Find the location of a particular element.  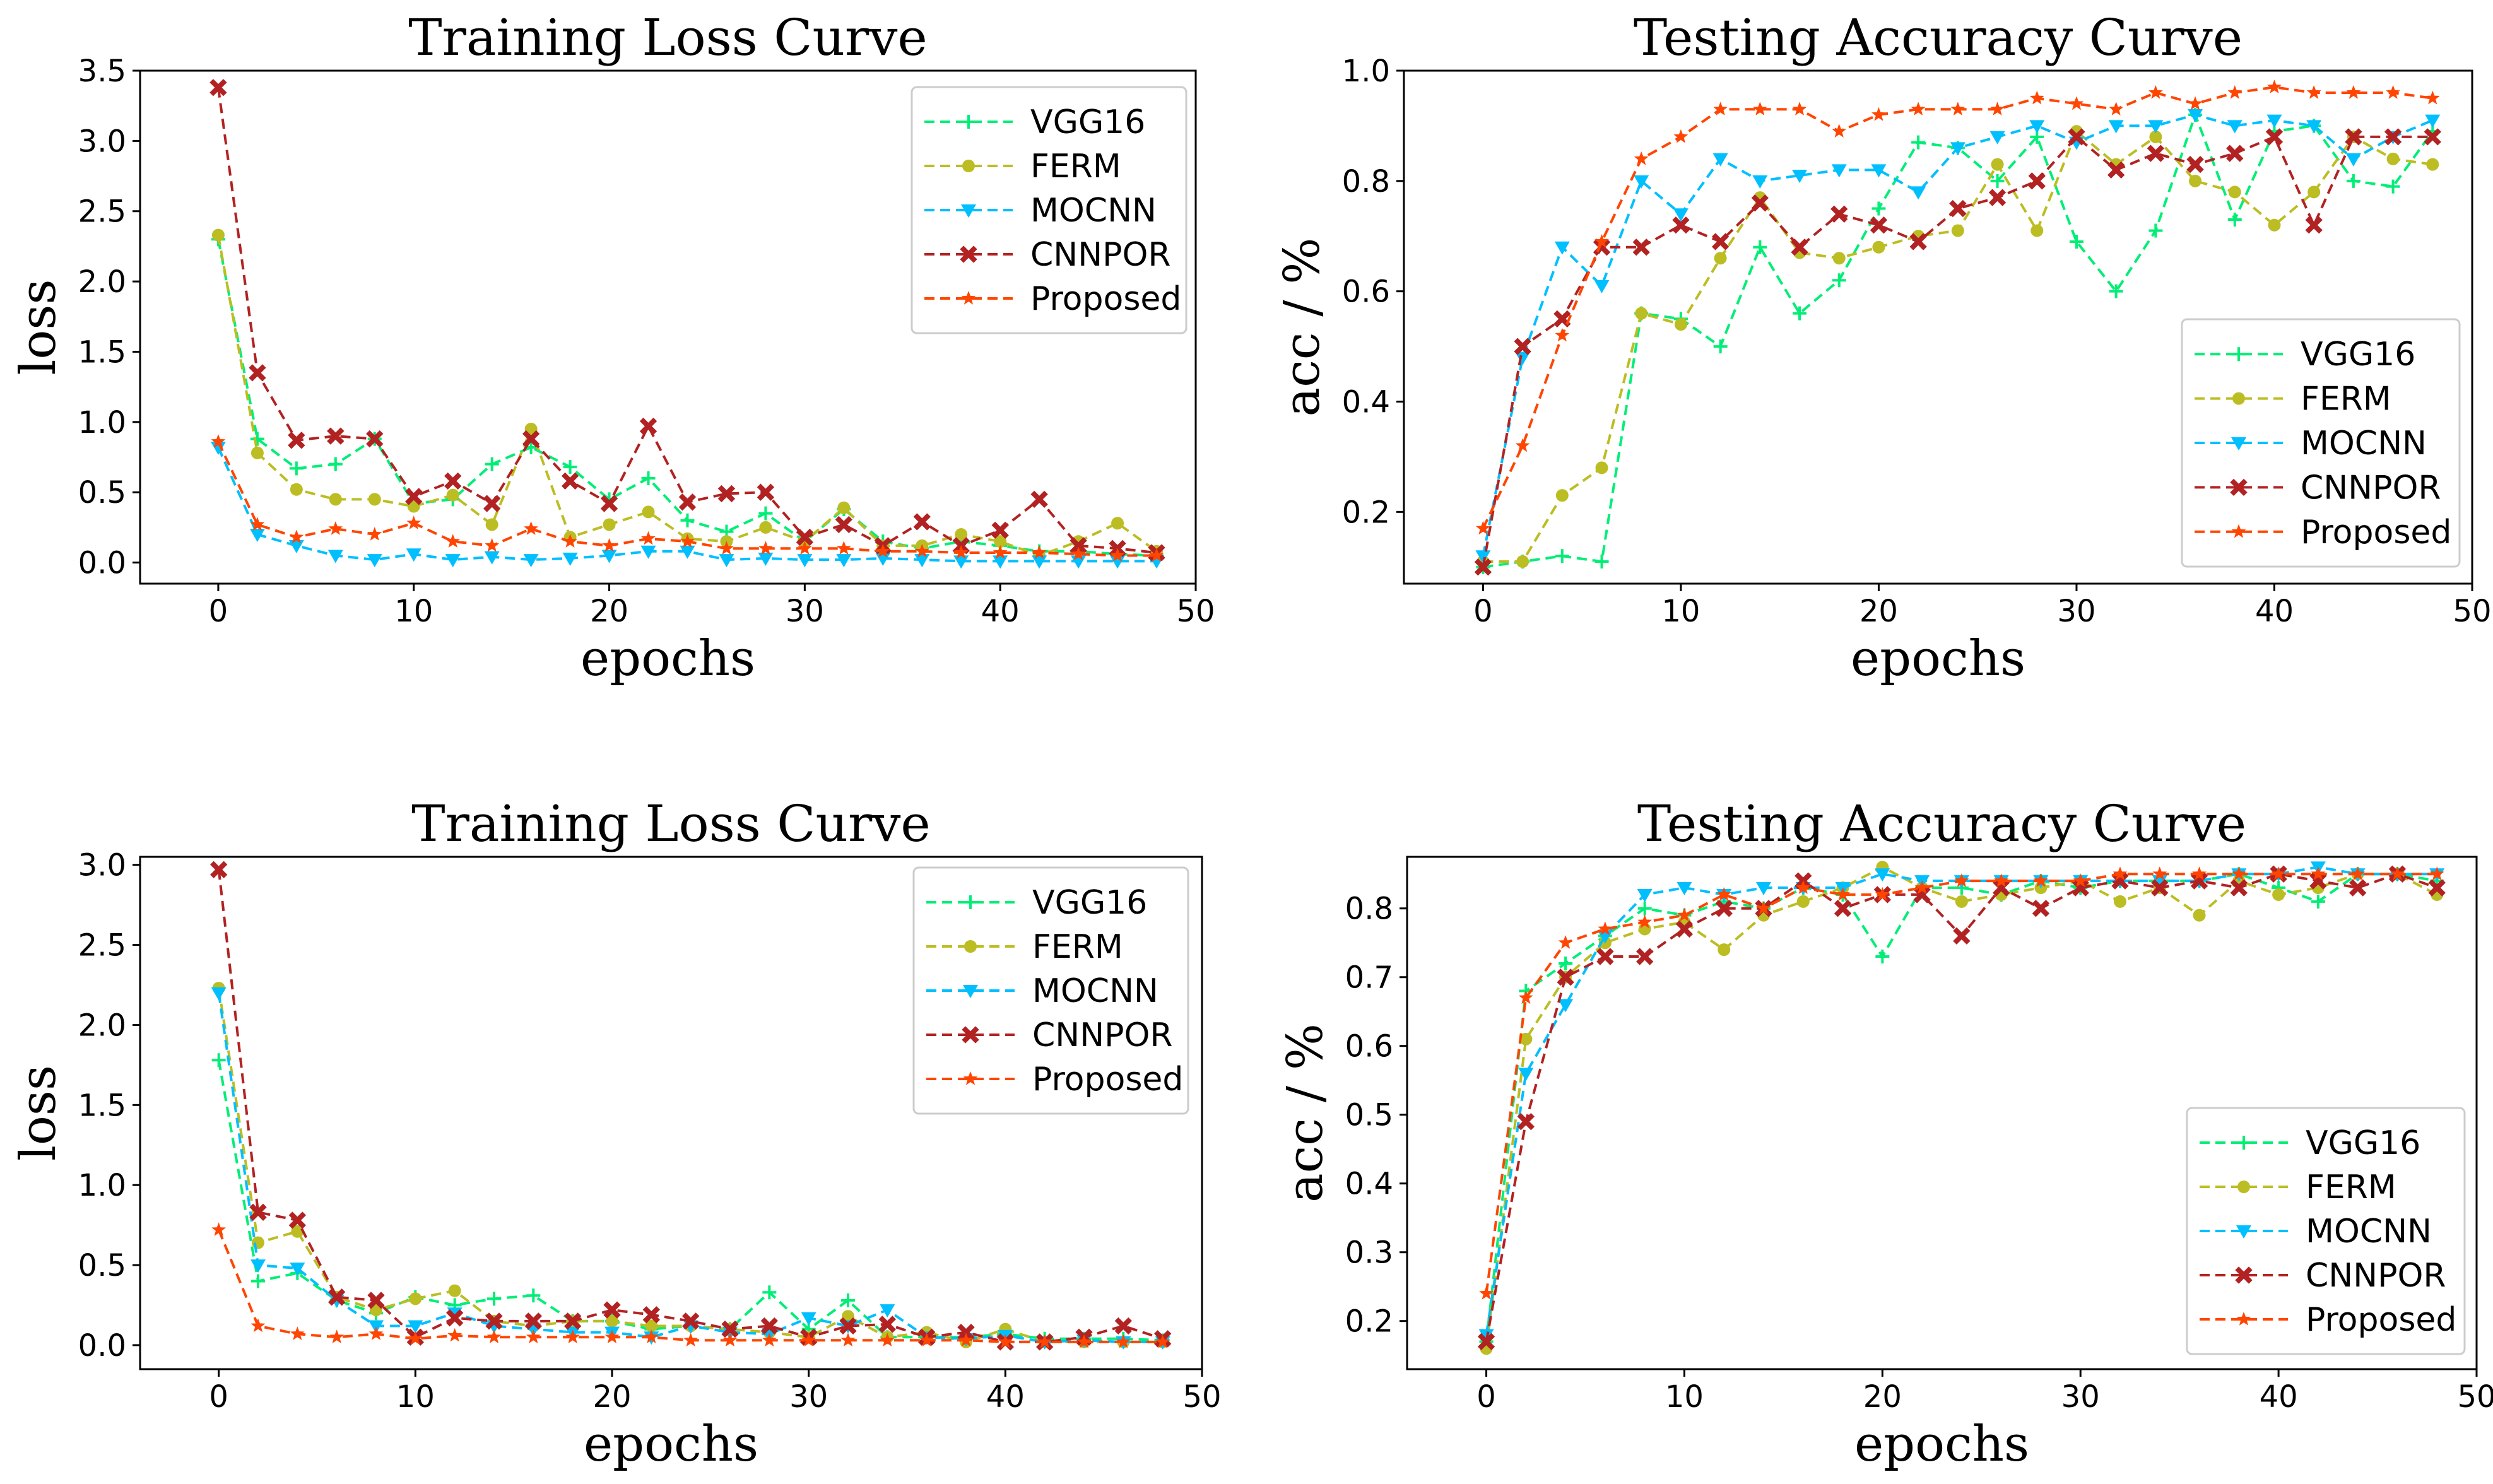

y-tick-label: 0.8 is located at coordinates (1366, 181).